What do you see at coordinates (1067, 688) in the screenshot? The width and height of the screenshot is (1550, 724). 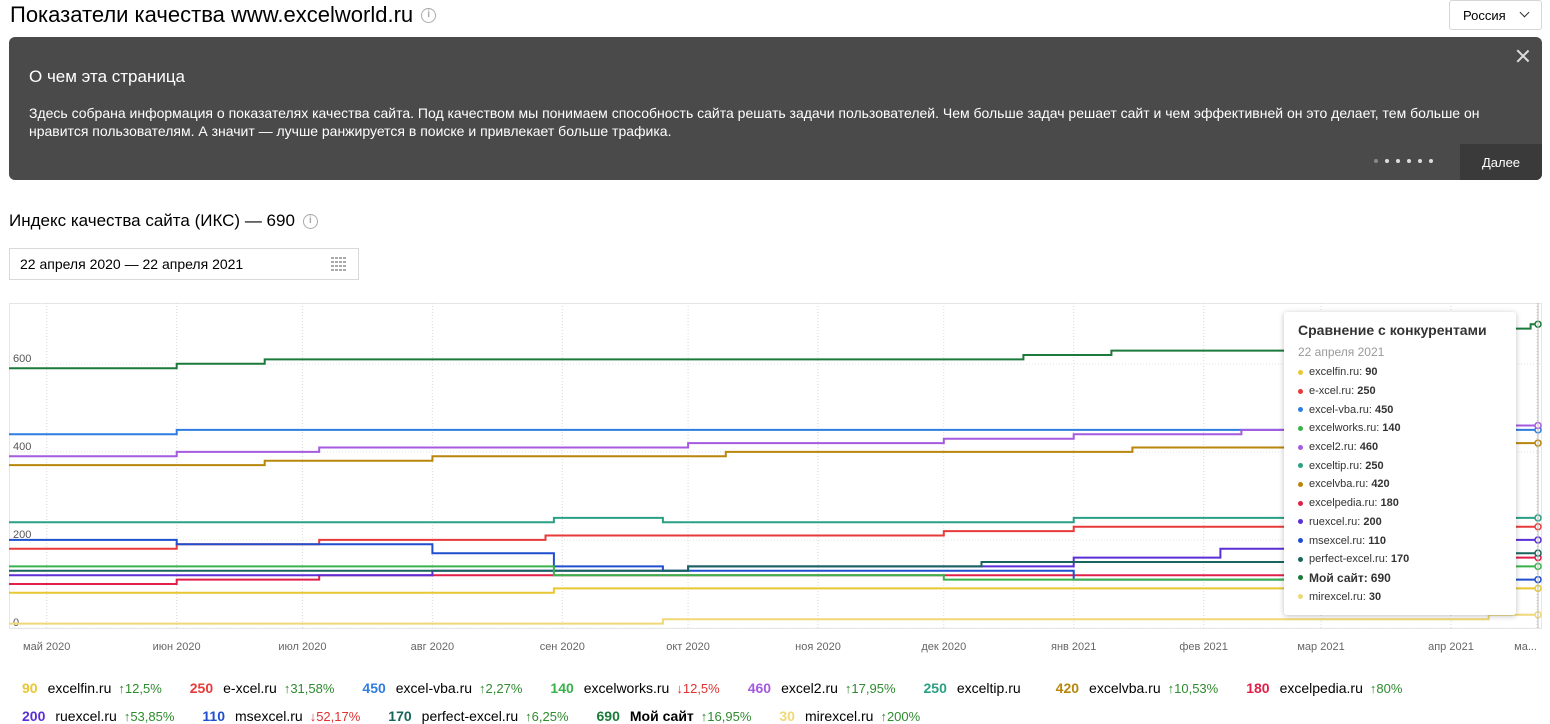 I see `legend-item-value: 420` at bounding box center [1067, 688].